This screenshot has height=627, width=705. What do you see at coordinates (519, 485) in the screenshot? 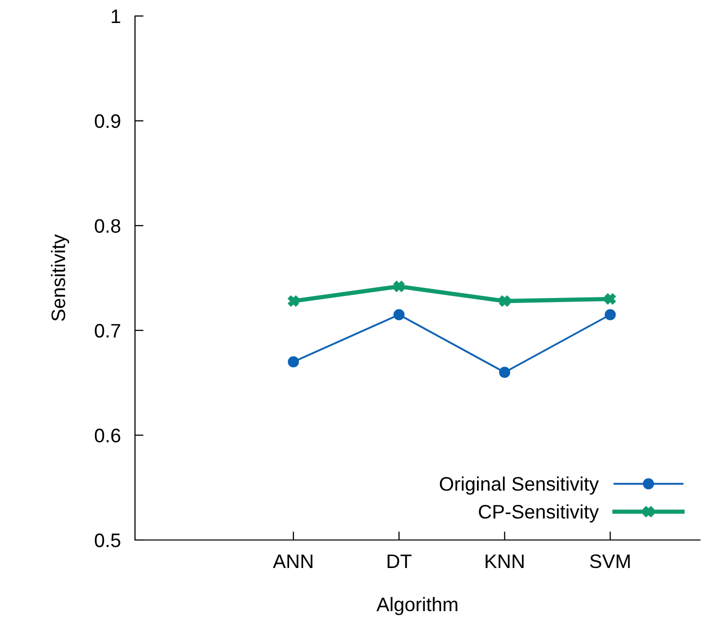
I see `legend-label: Original Sensitivity` at bounding box center [519, 485].